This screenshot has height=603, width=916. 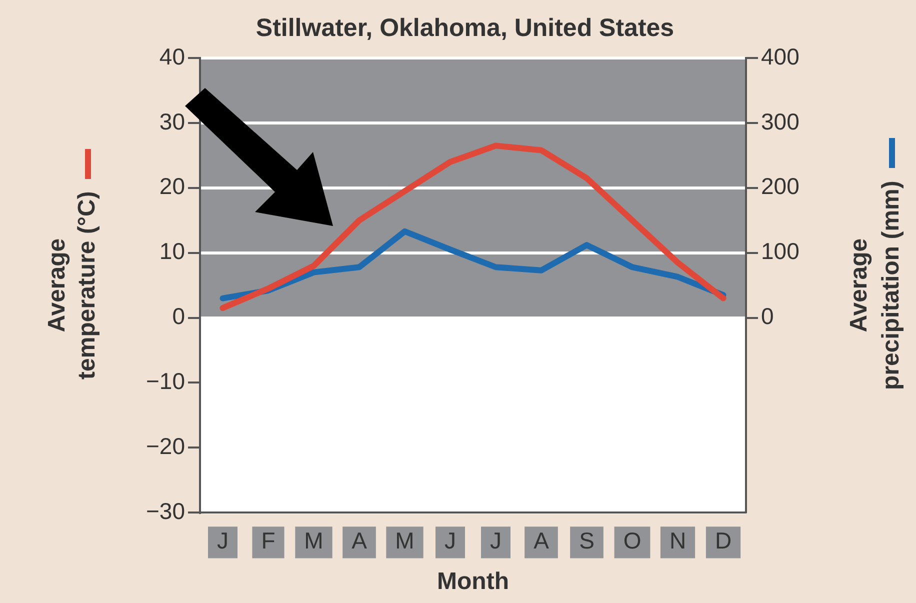 What do you see at coordinates (632, 541) in the screenshot?
I see `x-tick-label: O` at bounding box center [632, 541].